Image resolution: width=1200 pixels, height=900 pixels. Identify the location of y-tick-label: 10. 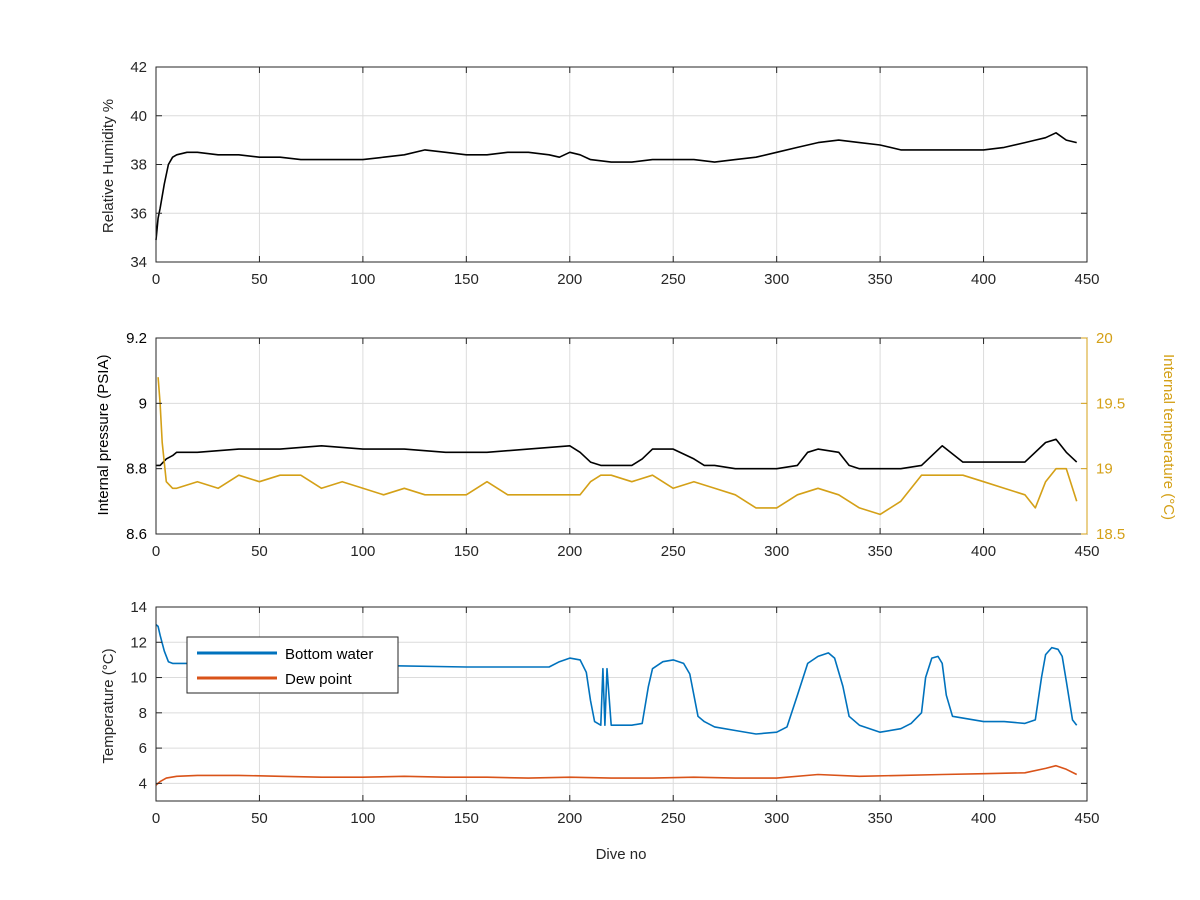
(138, 678).